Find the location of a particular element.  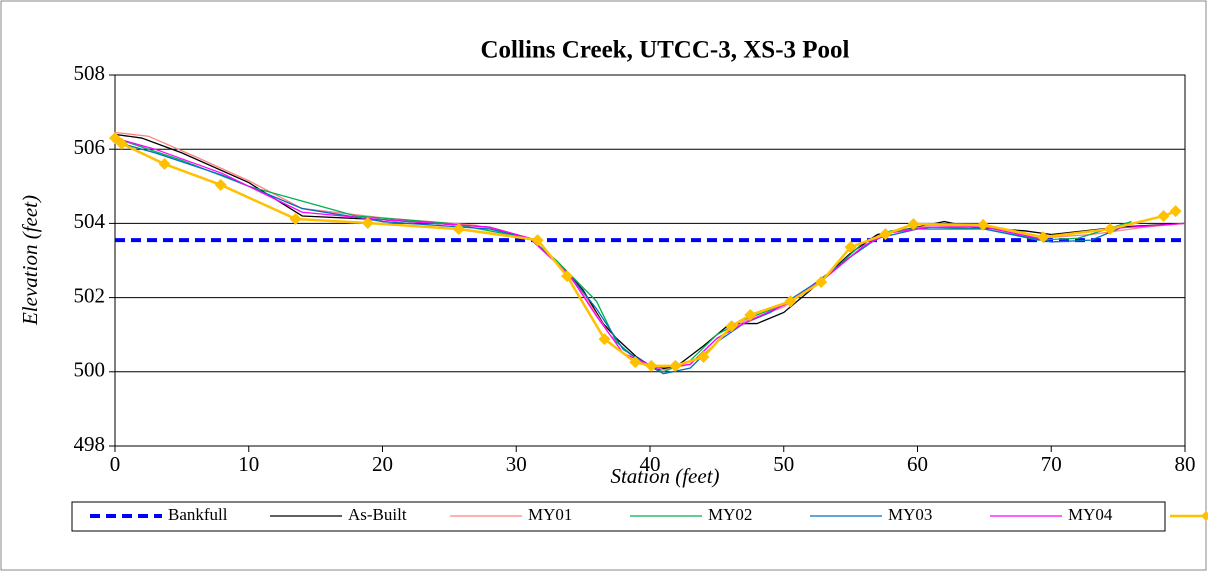

x-tick-label: 0 is located at coordinates (115, 464).